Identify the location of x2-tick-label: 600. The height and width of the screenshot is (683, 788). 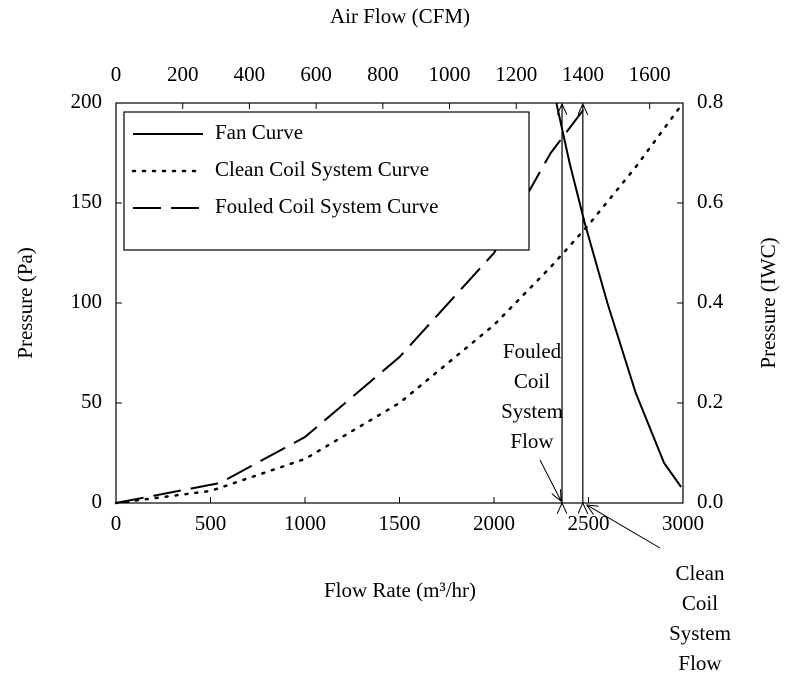
(316, 74).